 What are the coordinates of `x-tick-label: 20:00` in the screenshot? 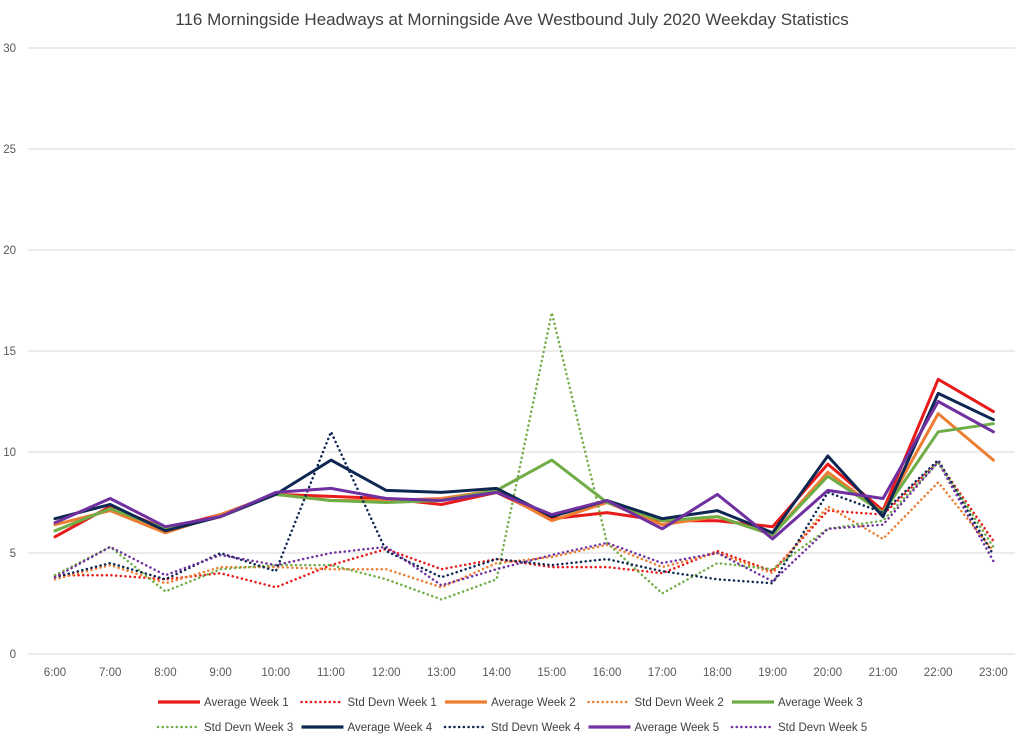 It's located at (827, 673).